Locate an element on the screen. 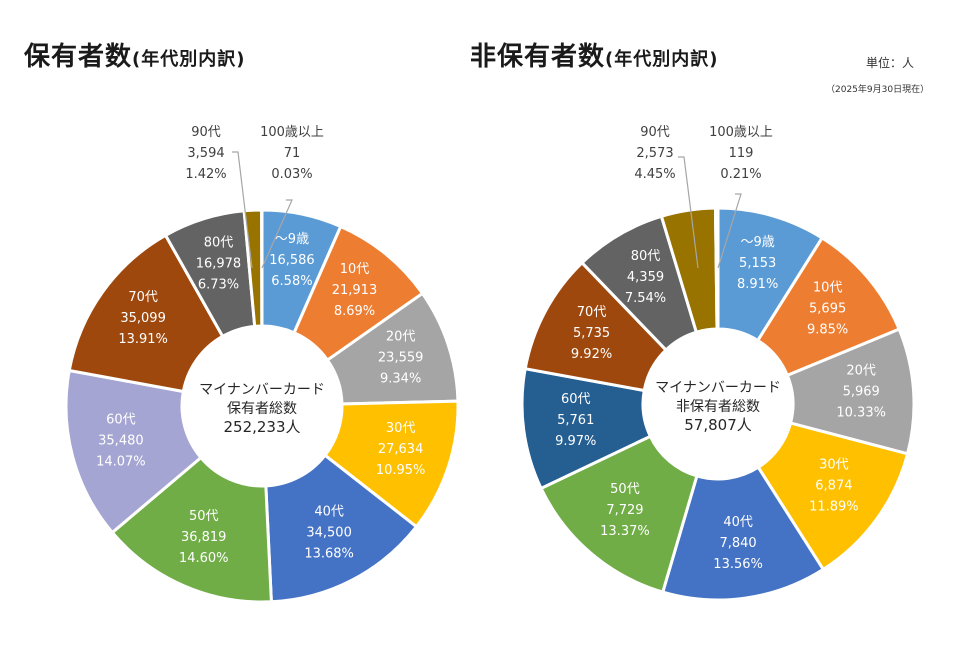  slice-percent-label: 10.33% is located at coordinates (861, 412).